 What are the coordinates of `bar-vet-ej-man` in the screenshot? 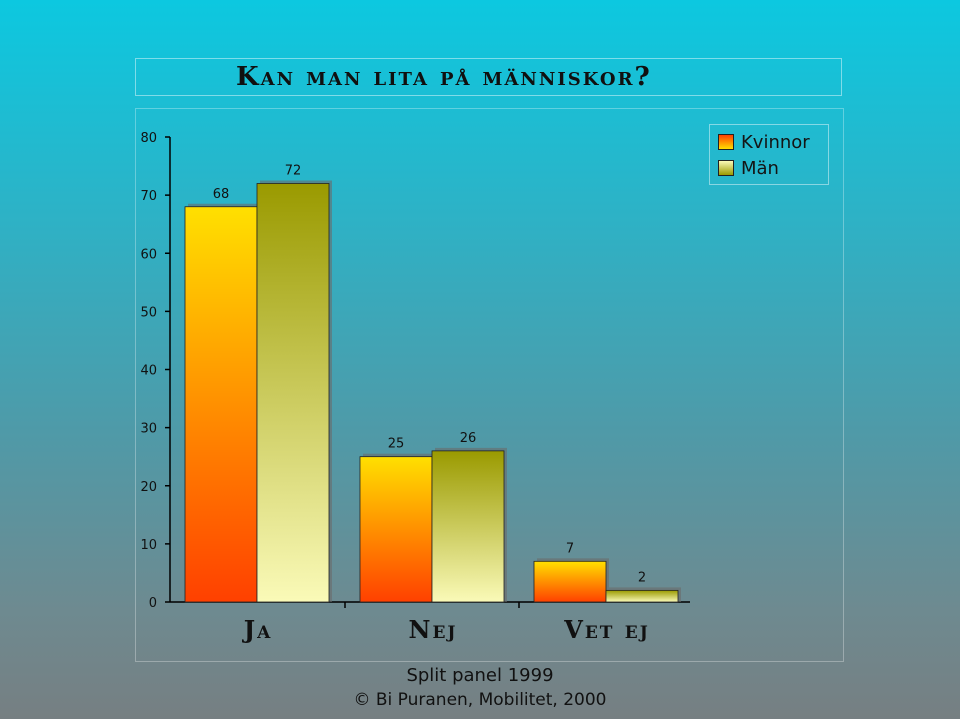 It's located at (642, 596).